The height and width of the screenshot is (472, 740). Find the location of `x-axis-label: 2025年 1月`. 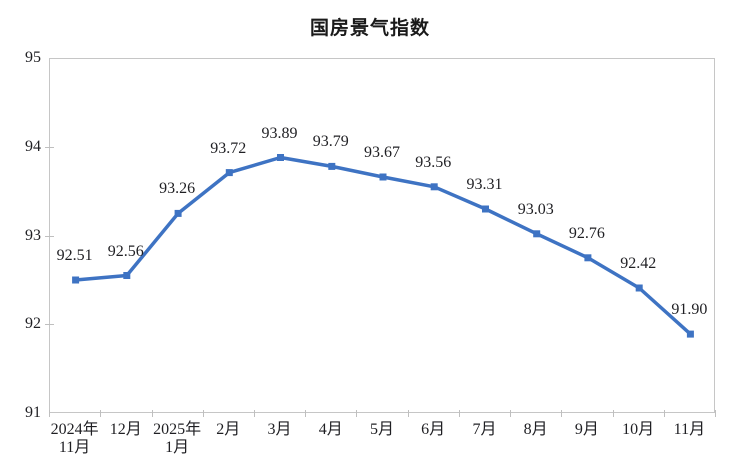

x-axis-label: 2025年 1月 is located at coordinates (177, 438).